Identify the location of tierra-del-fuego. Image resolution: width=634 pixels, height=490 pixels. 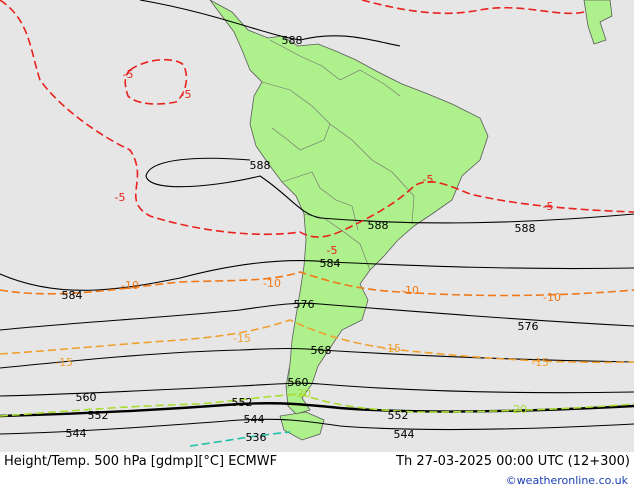
(302, 426).